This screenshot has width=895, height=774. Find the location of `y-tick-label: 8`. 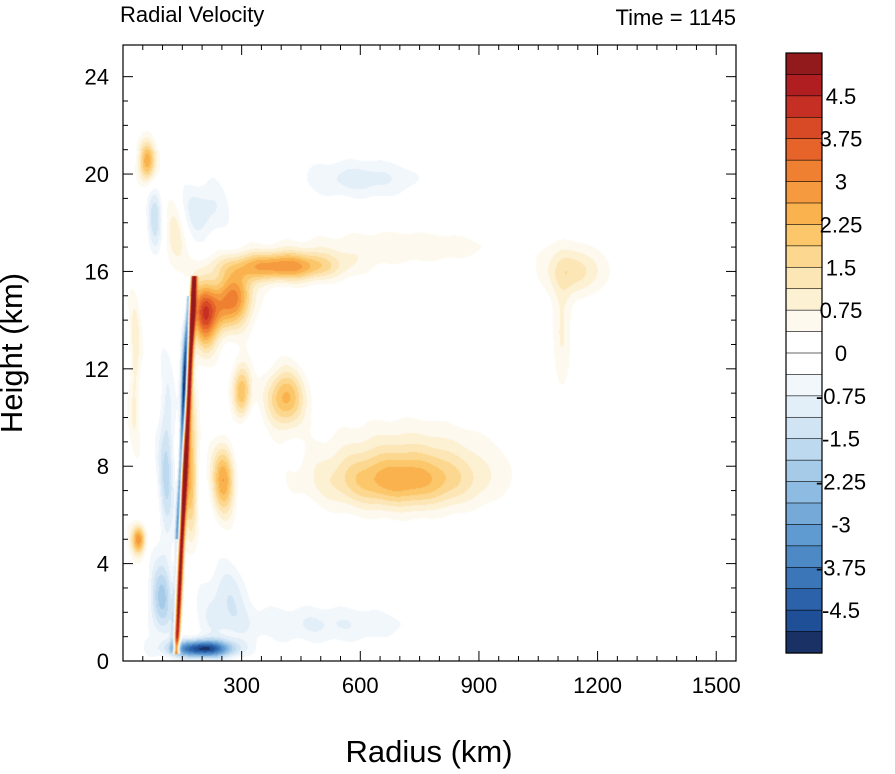

y-tick-label: 8 is located at coordinates (103, 466).